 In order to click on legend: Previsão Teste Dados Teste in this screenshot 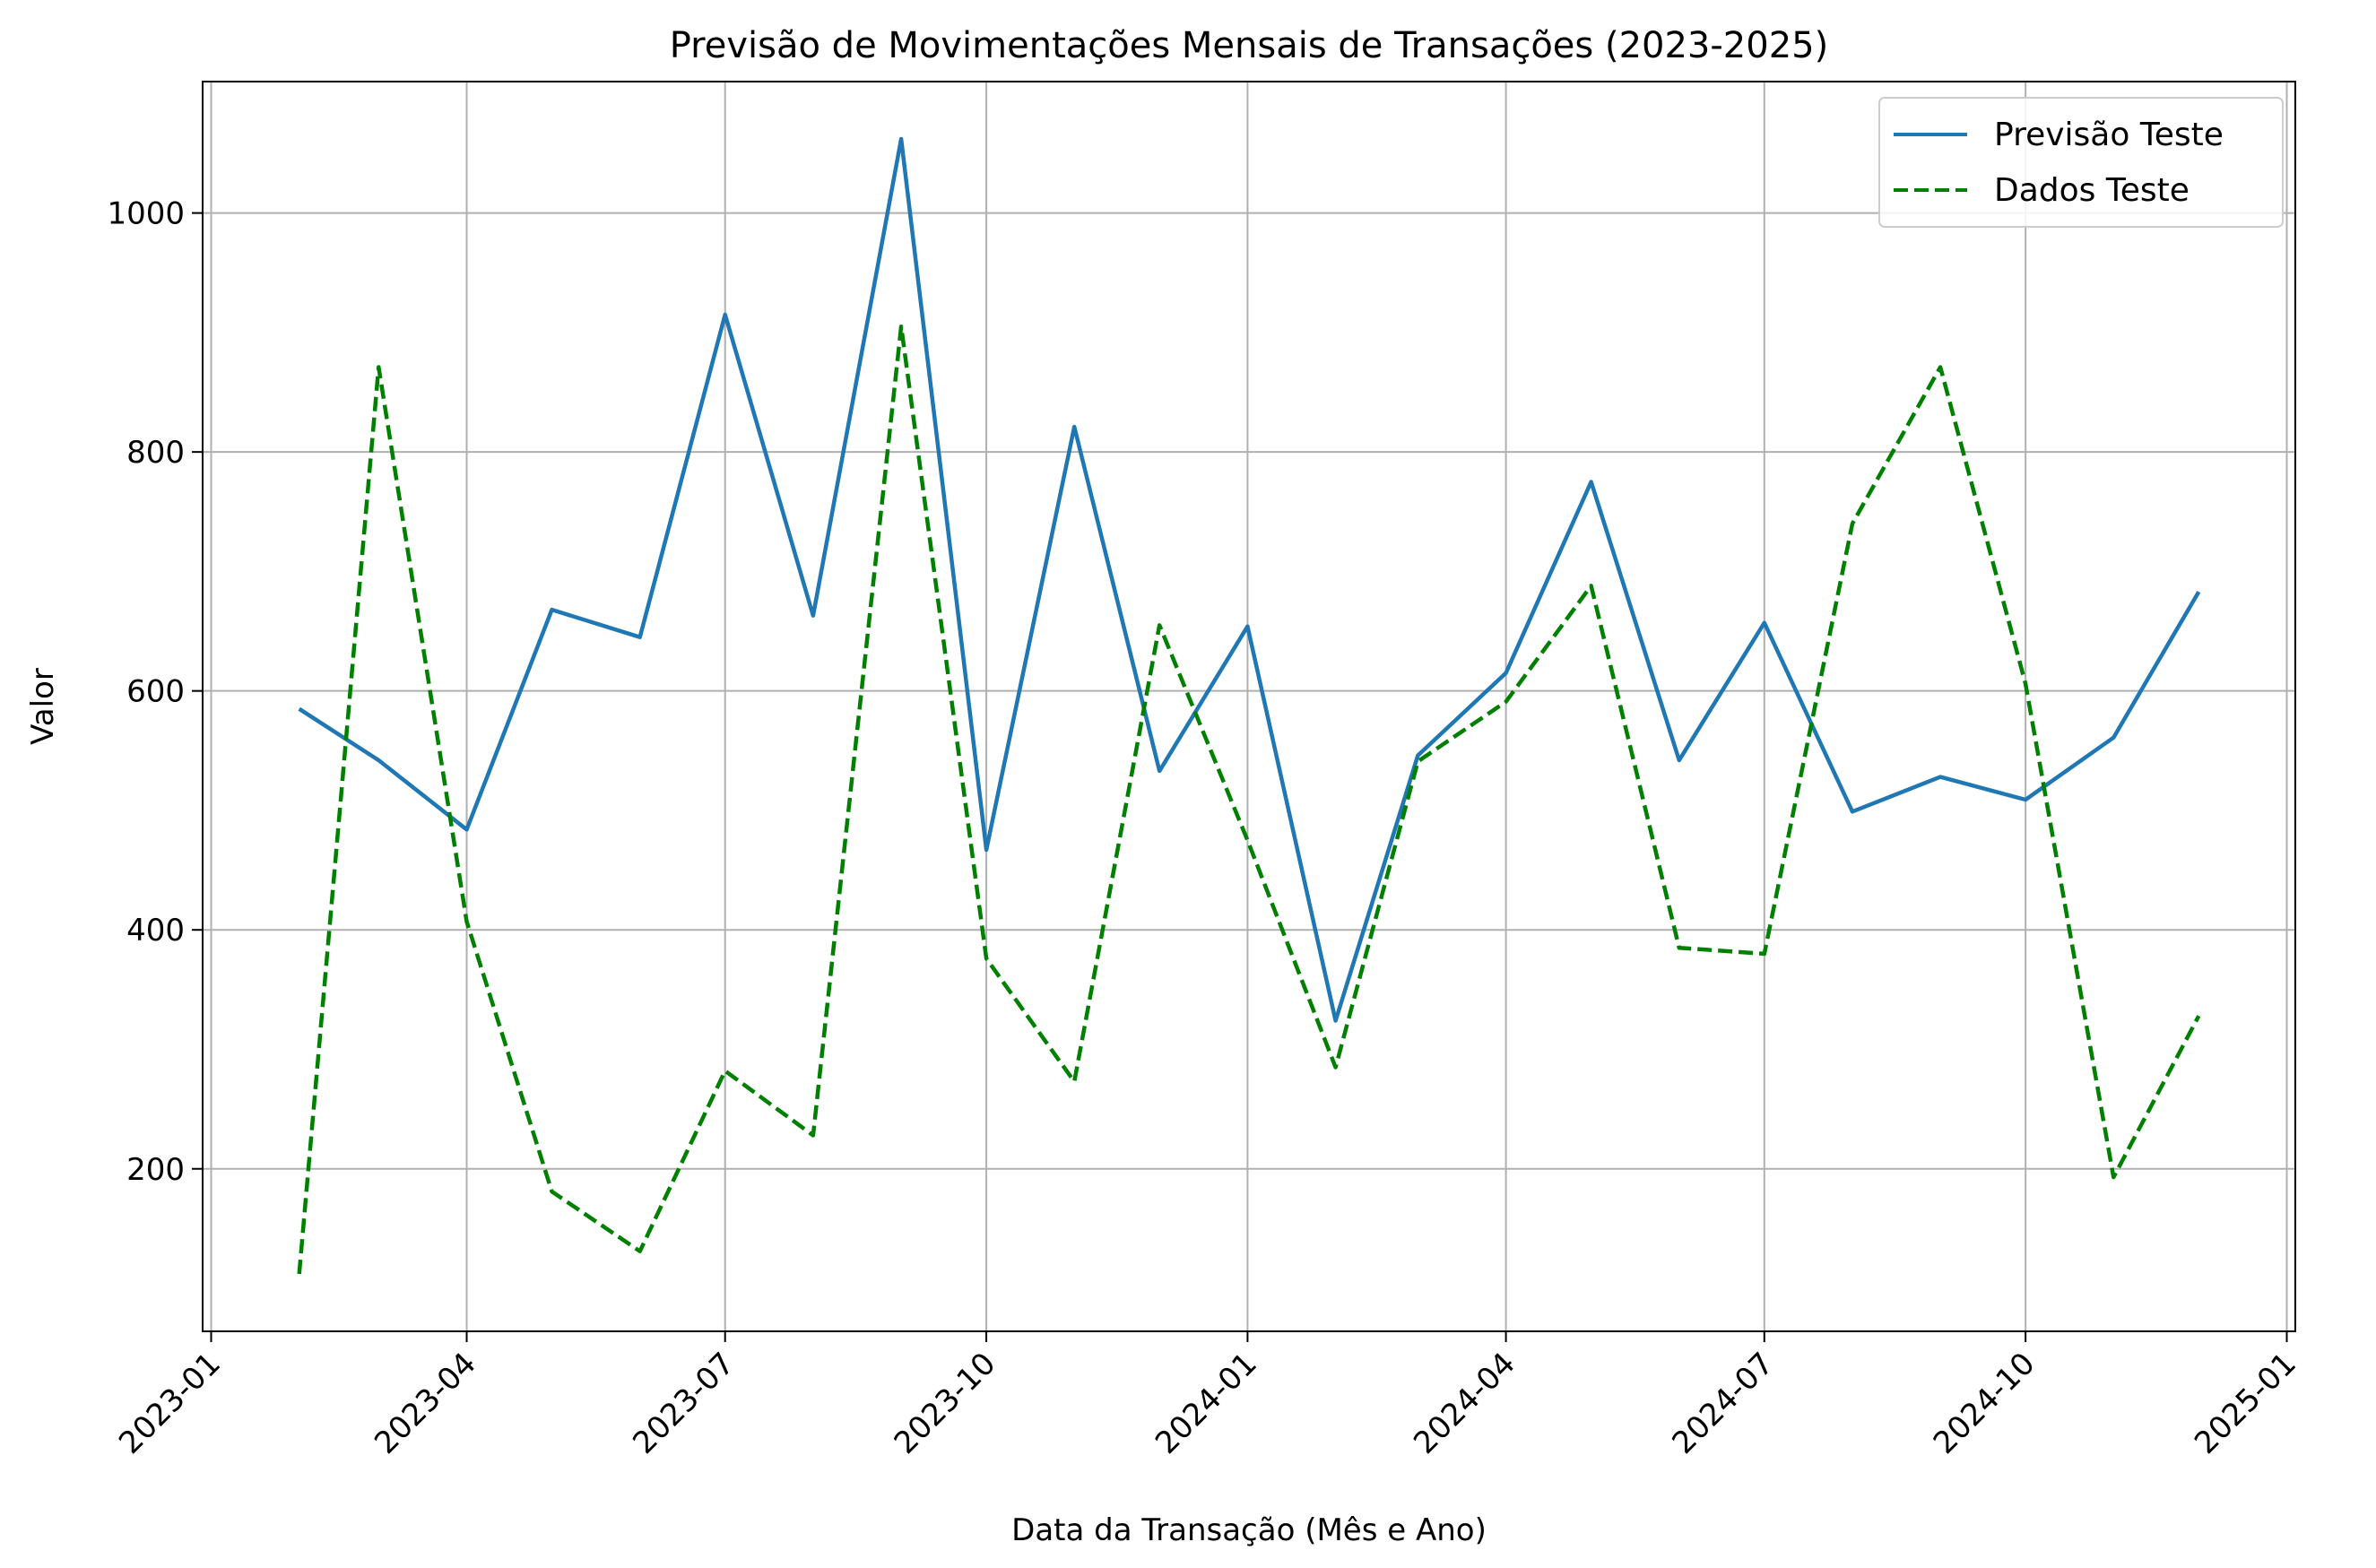, I will do `click(2081, 162)`.